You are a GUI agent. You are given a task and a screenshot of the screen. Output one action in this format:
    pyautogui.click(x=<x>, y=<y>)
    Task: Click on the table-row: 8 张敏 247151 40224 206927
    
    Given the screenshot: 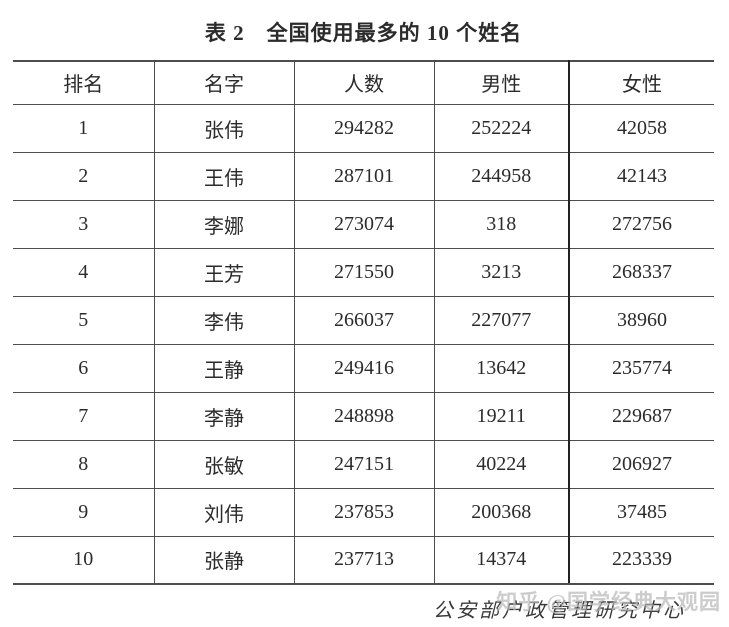 What is the action you would take?
    pyautogui.click(x=363, y=464)
    